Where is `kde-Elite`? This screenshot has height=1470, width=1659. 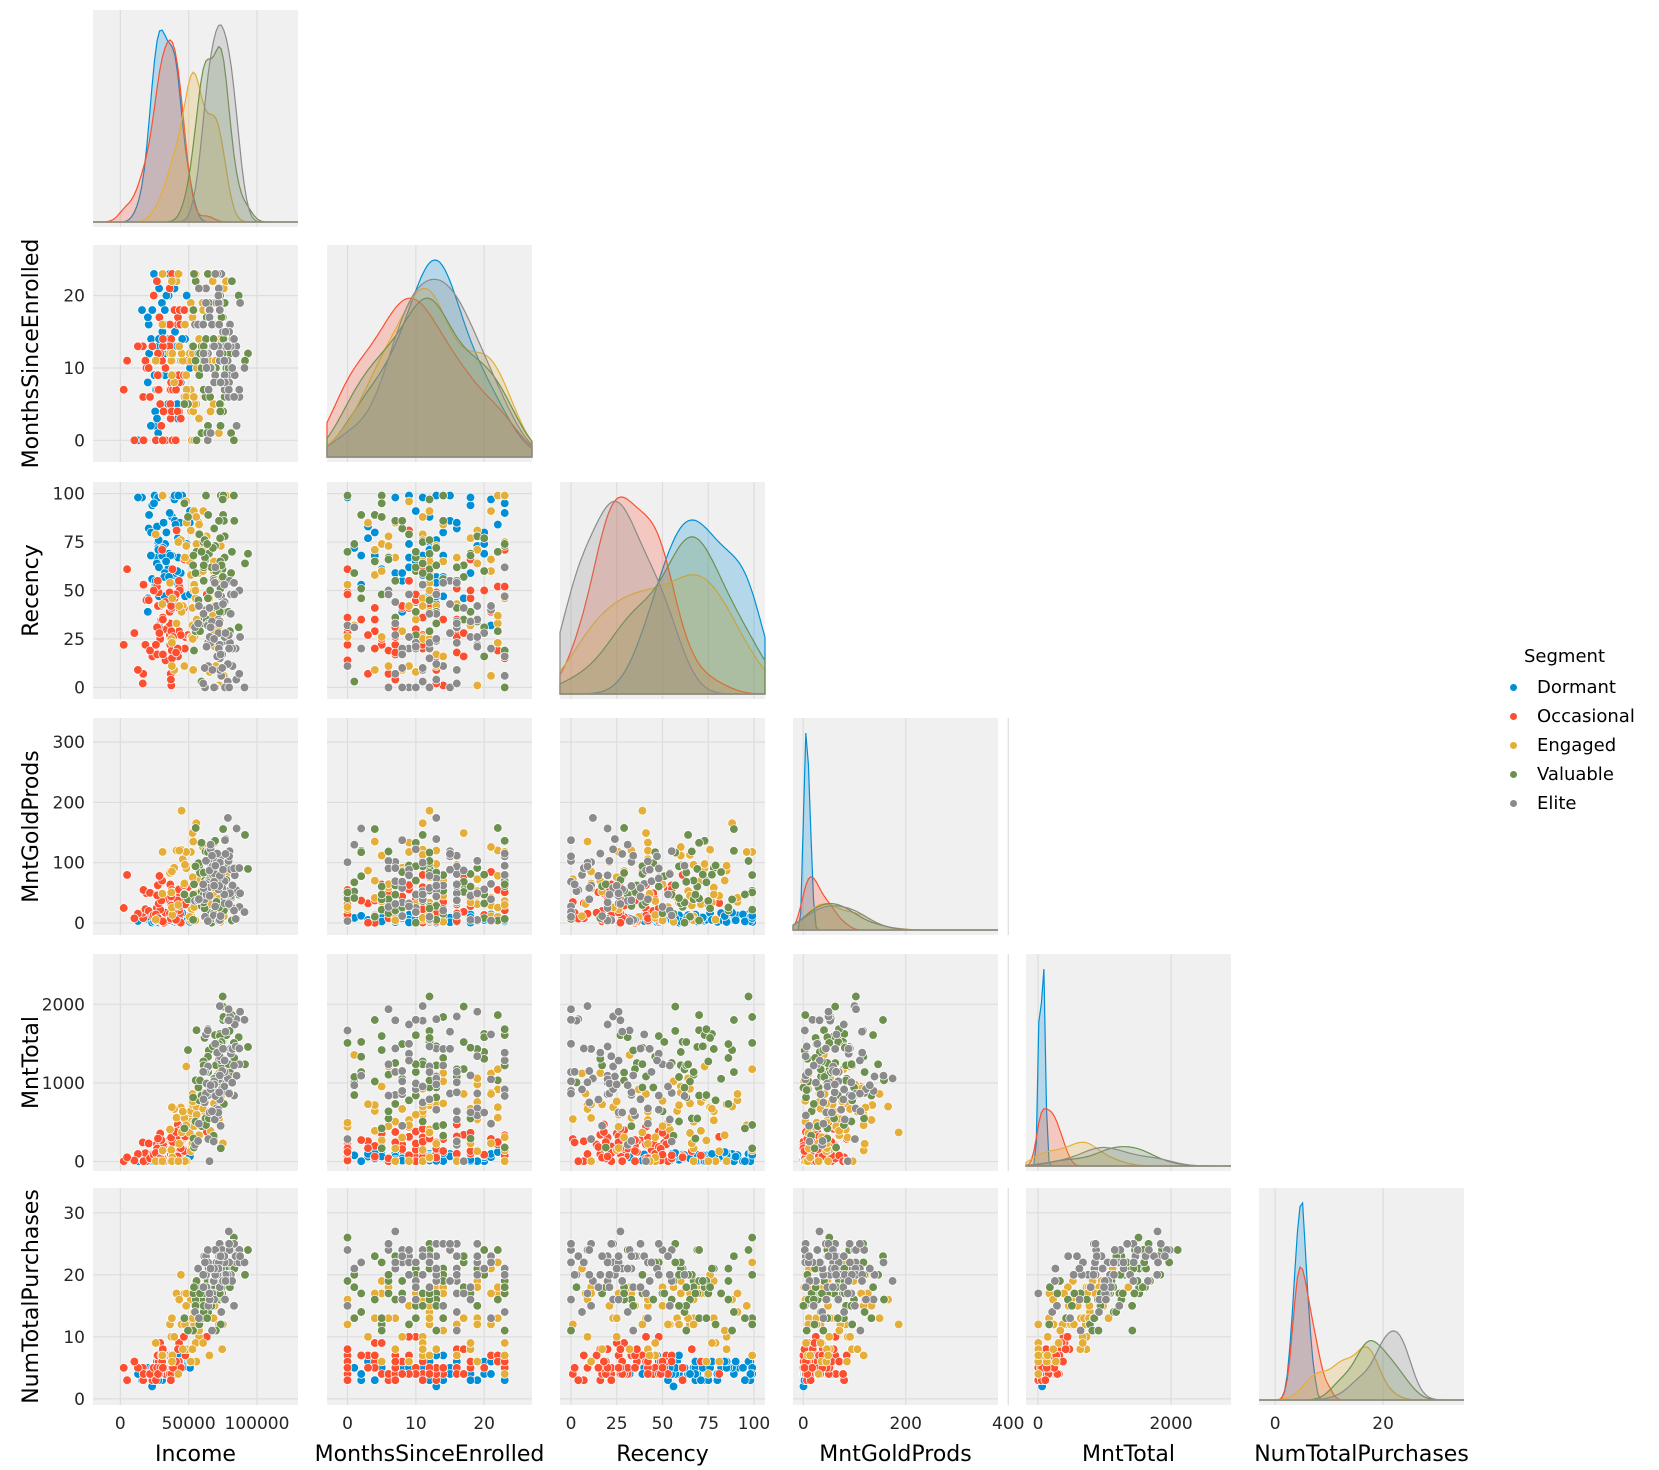
kde-Elite is located at coordinates (429, 368).